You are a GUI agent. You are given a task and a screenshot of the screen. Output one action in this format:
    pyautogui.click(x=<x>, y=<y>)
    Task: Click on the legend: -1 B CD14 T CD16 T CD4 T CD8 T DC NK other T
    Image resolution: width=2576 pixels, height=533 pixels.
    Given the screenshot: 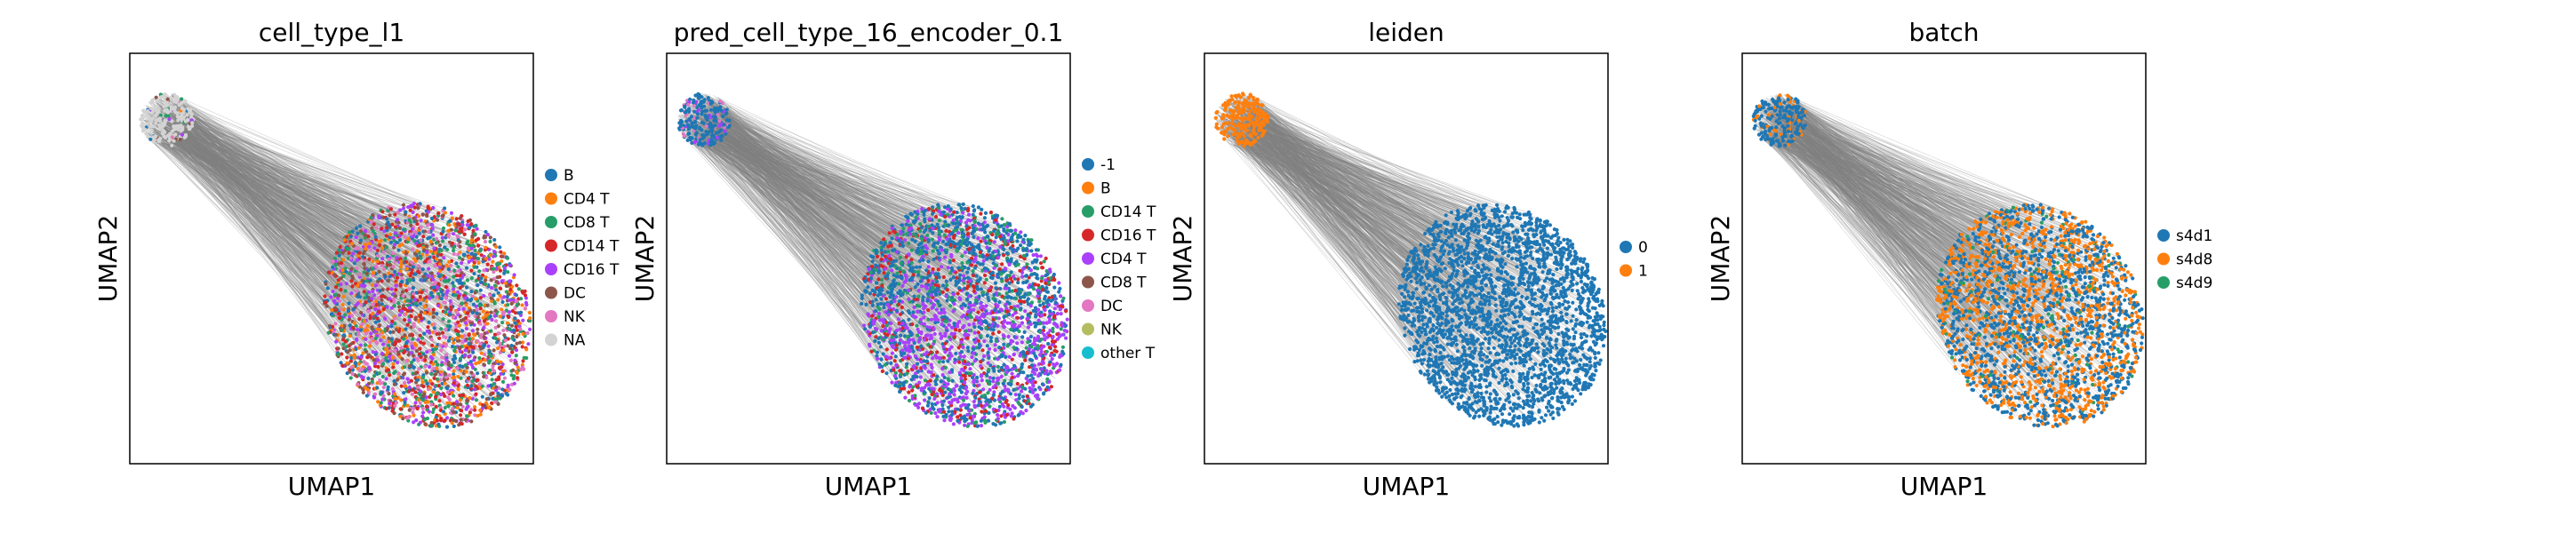 What is the action you would take?
    pyautogui.click(x=1119, y=259)
    